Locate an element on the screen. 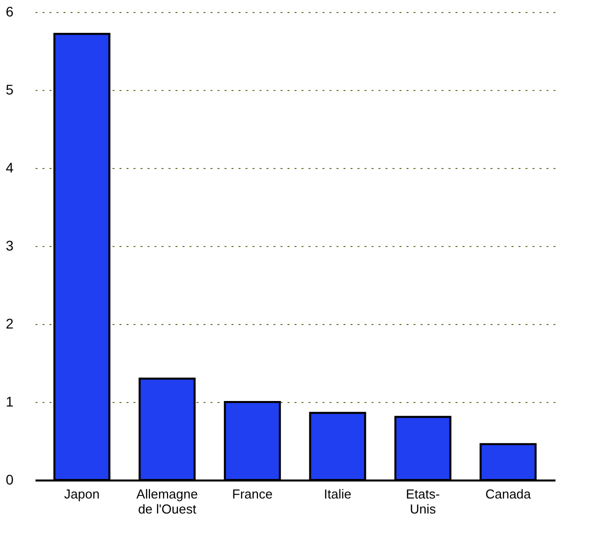  x-tick-label: Canada is located at coordinates (508, 494).